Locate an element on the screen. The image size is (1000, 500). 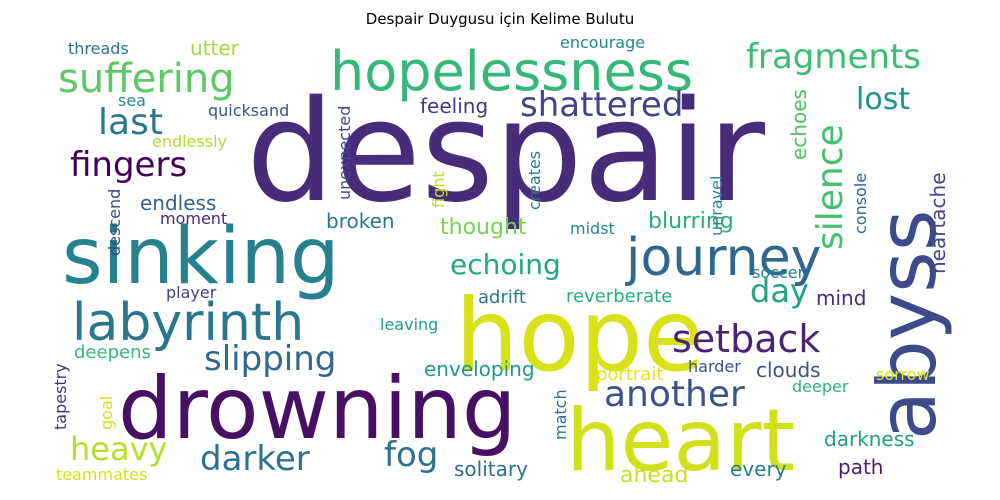
word-blurring: blurring is located at coordinates (691, 221).